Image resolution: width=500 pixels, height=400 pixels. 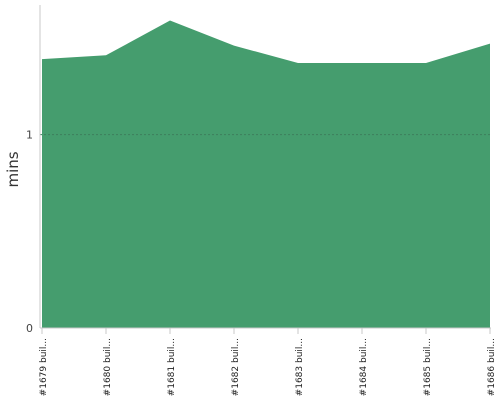 What do you see at coordinates (266, 331) in the screenshot?
I see `x-tick-marks` at bounding box center [266, 331].